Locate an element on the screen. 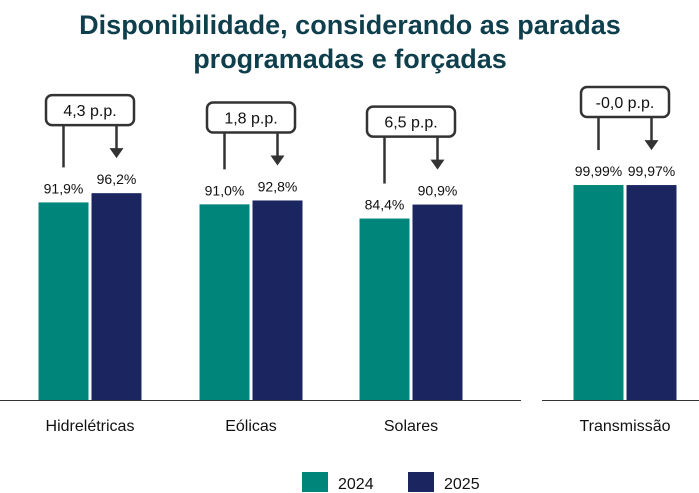 Image resolution: width=699 pixels, height=493 pixels. annotation: -0,0 p.p. is located at coordinates (625, 103).